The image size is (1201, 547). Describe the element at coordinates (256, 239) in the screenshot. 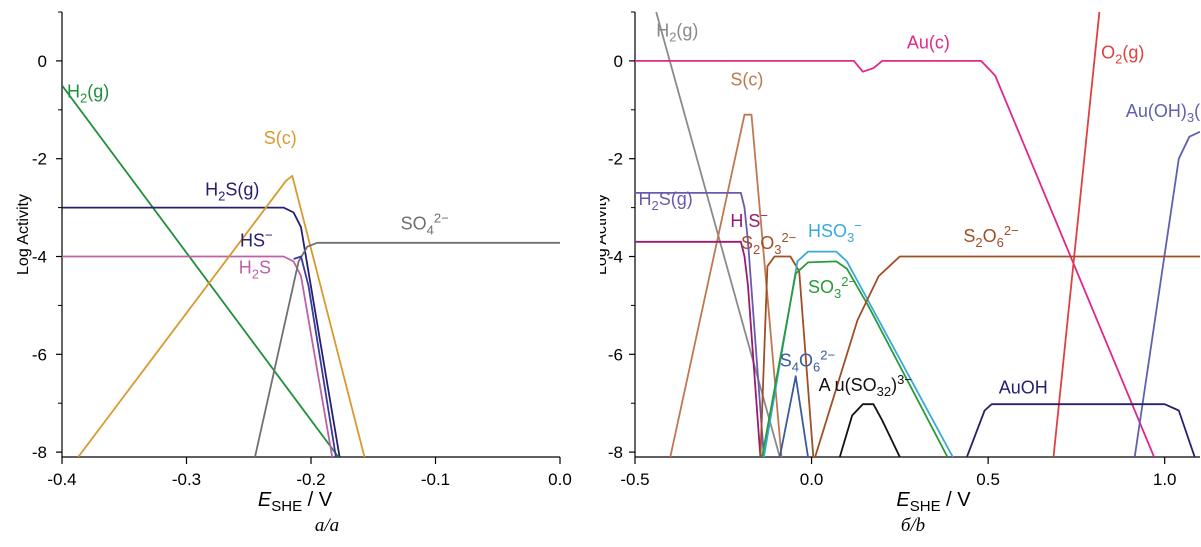

I see `series-label: HS−` at that location.